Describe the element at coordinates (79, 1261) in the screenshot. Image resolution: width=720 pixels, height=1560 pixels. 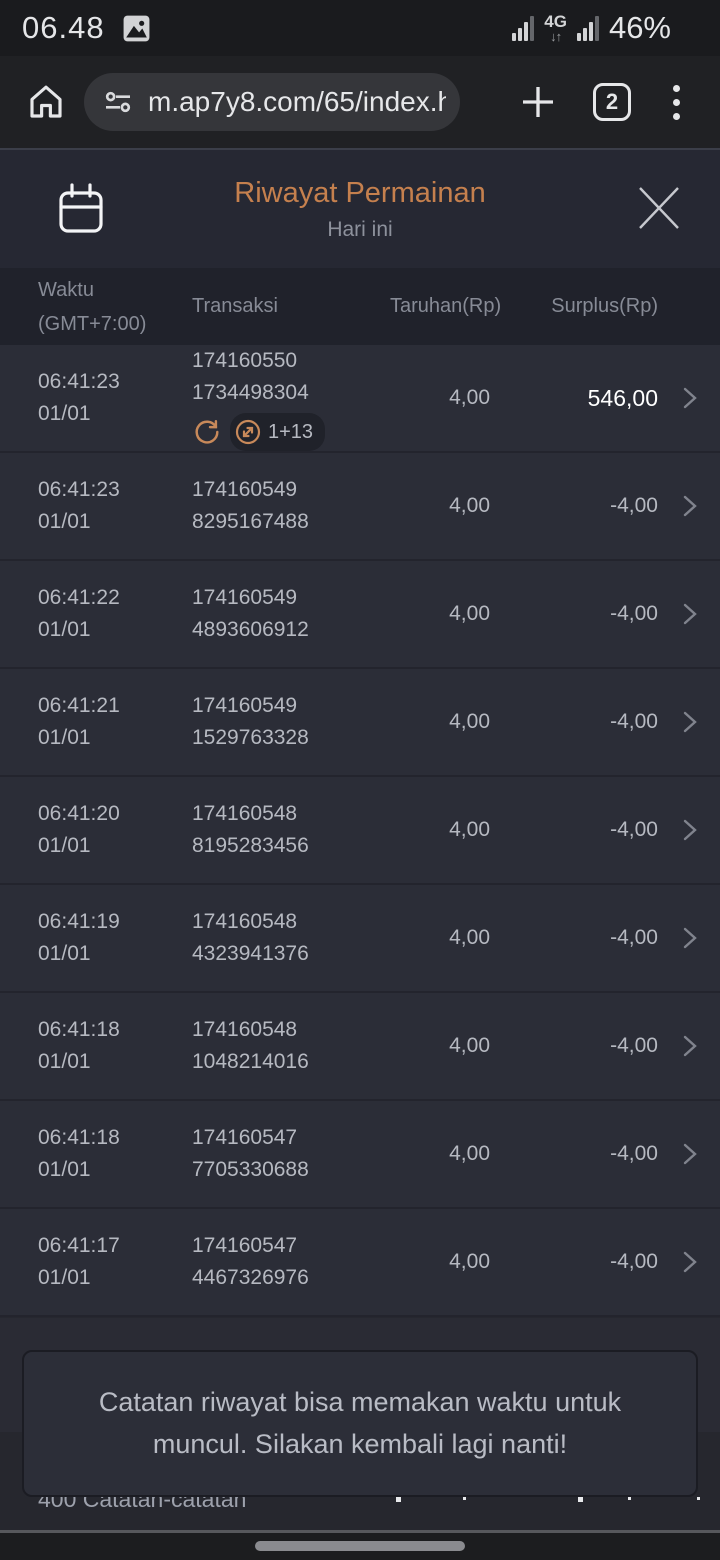
I see `row-time: 06:41:17 01/01` at that location.